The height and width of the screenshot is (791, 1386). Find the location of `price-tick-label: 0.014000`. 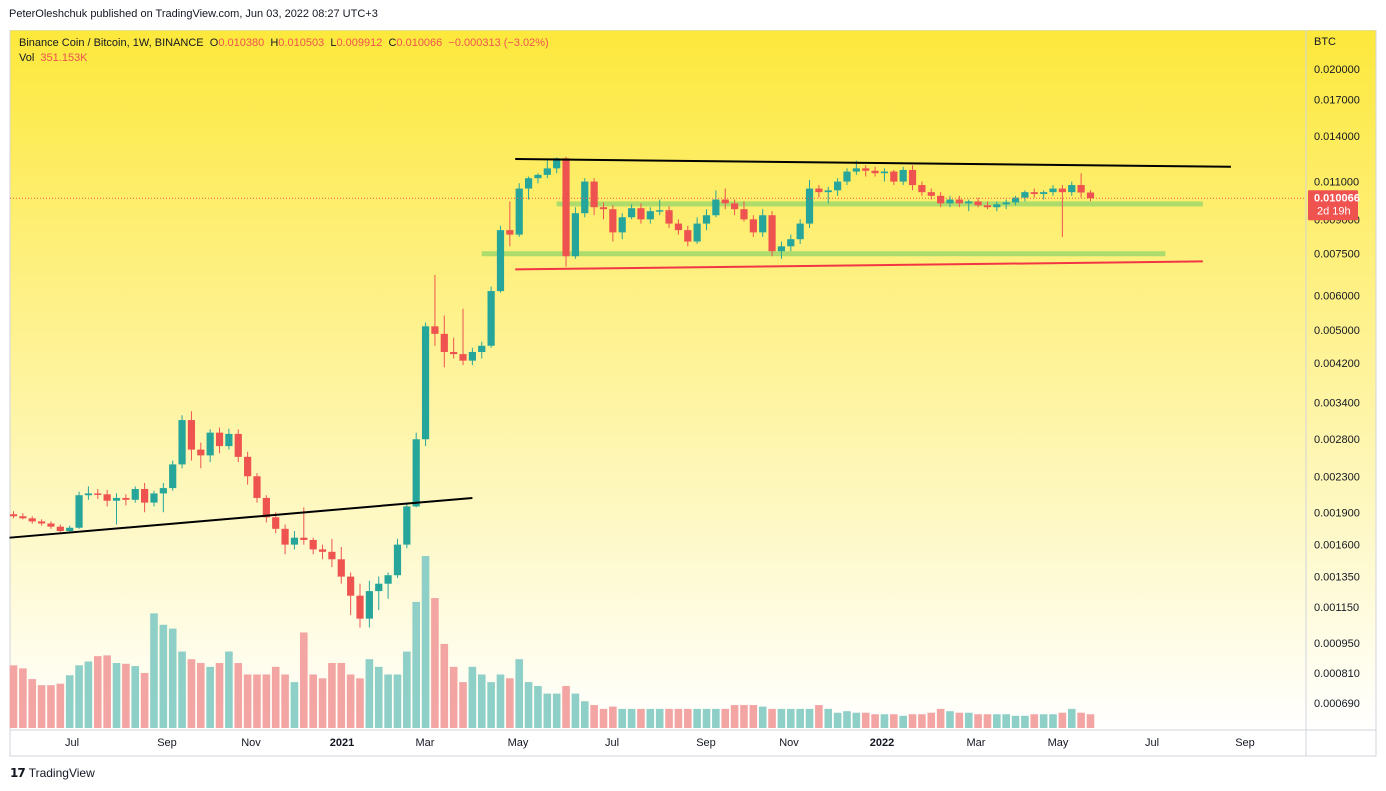

price-tick-label: 0.014000 is located at coordinates (1337, 137).